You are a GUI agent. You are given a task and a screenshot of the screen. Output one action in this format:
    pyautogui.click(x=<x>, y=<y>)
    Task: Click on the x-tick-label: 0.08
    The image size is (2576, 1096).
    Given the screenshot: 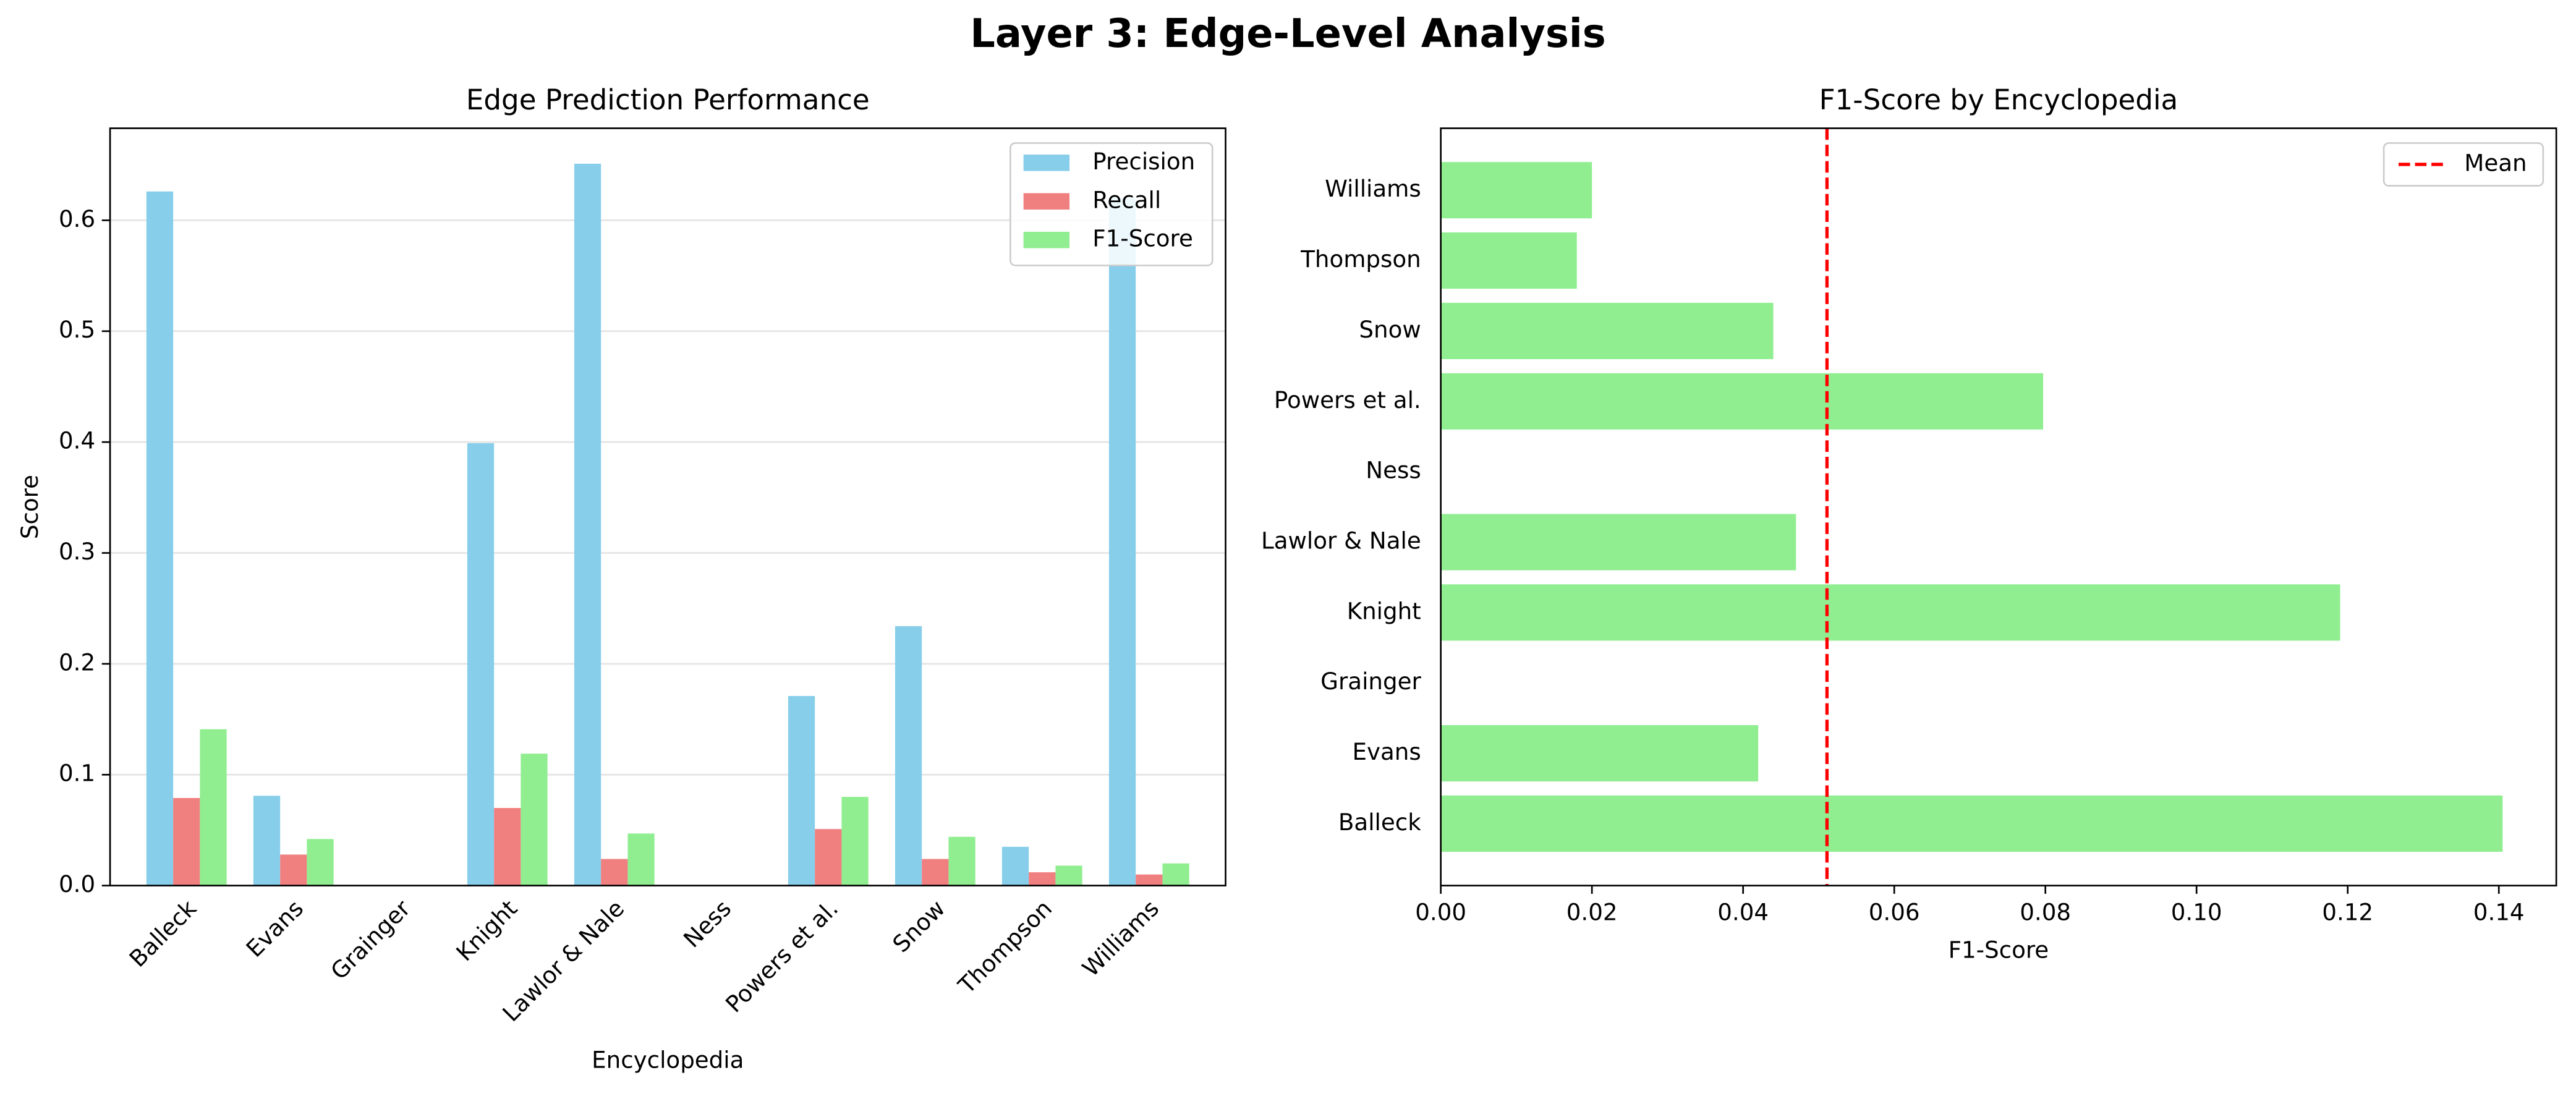 What is the action you would take?
    pyautogui.click(x=2045, y=911)
    